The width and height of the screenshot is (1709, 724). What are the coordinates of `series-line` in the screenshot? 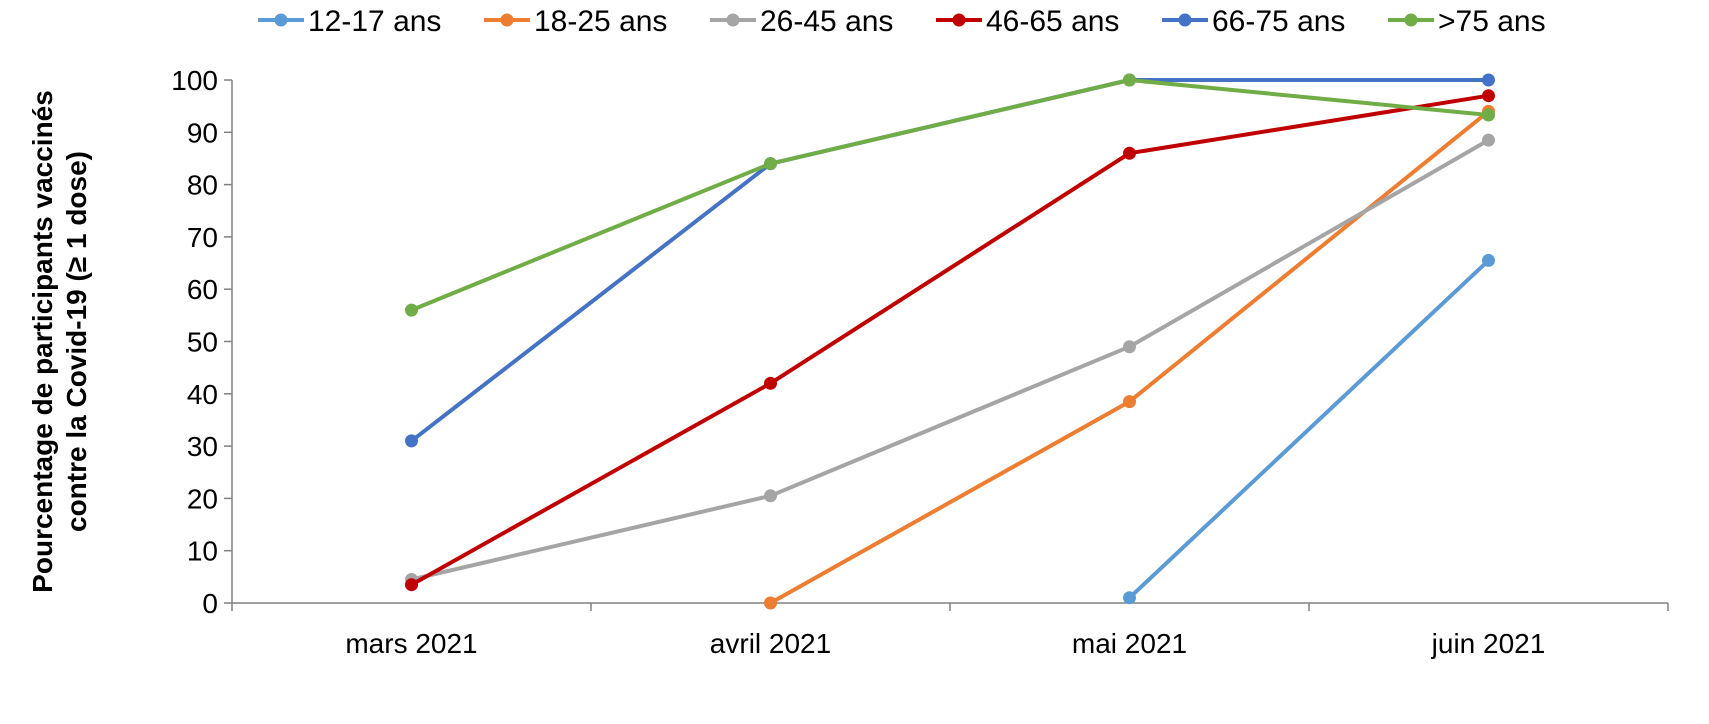 It's located at (1309, 429).